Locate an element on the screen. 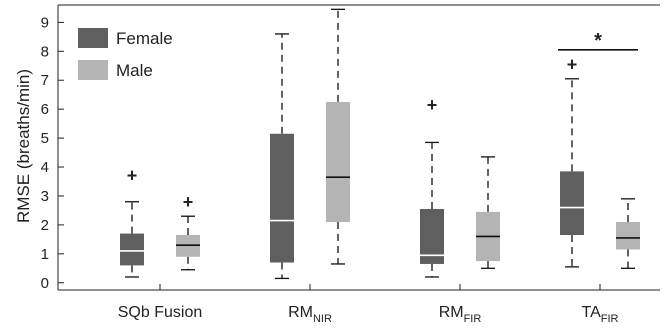  y-tick-label: 7 is located at coordinates (45, 80).